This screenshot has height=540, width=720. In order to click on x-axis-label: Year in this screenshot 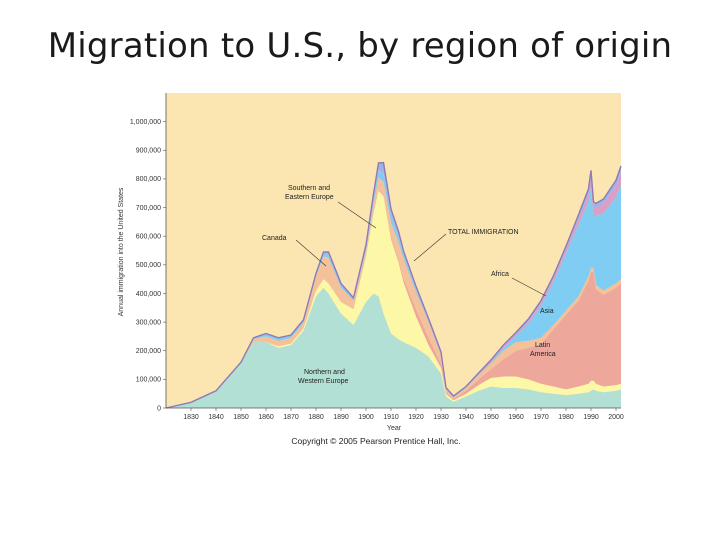, I will do `click(394, 428)`.